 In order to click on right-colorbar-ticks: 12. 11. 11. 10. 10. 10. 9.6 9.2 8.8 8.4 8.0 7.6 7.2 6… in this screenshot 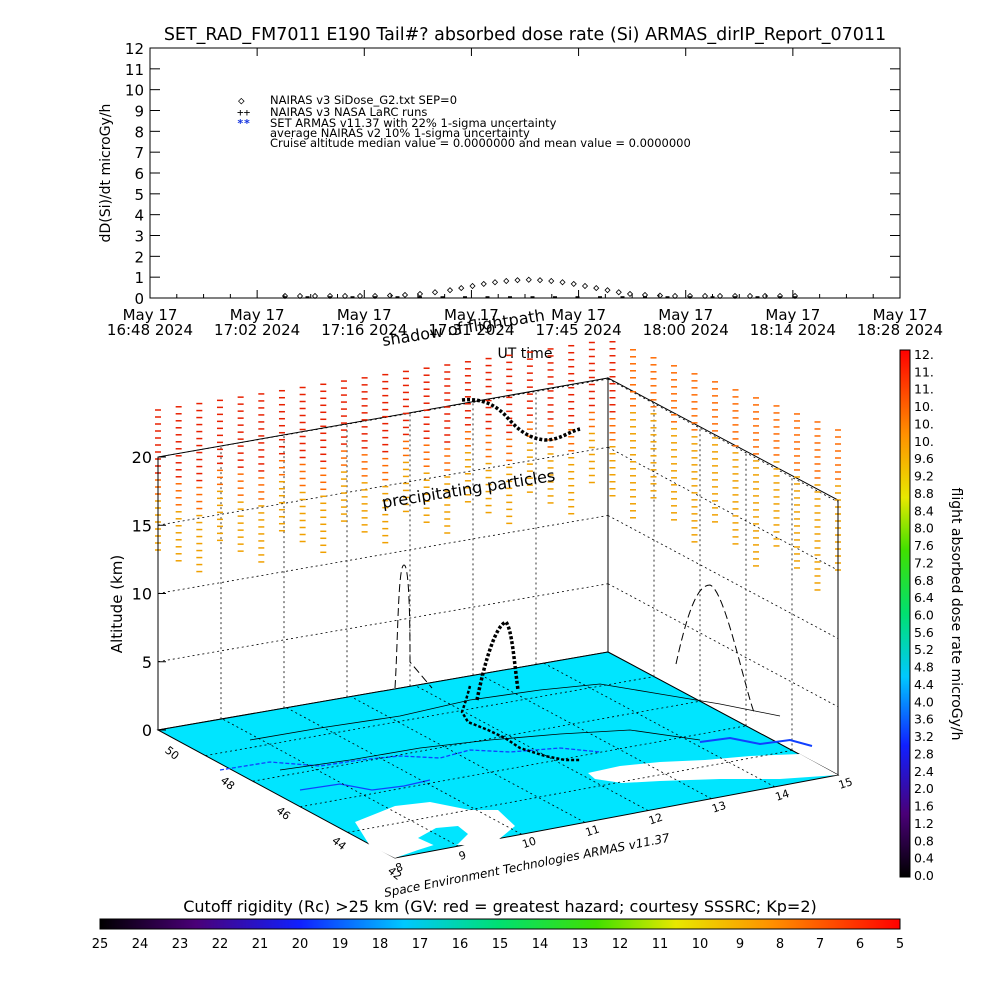, I will do `click(924, 615)`.